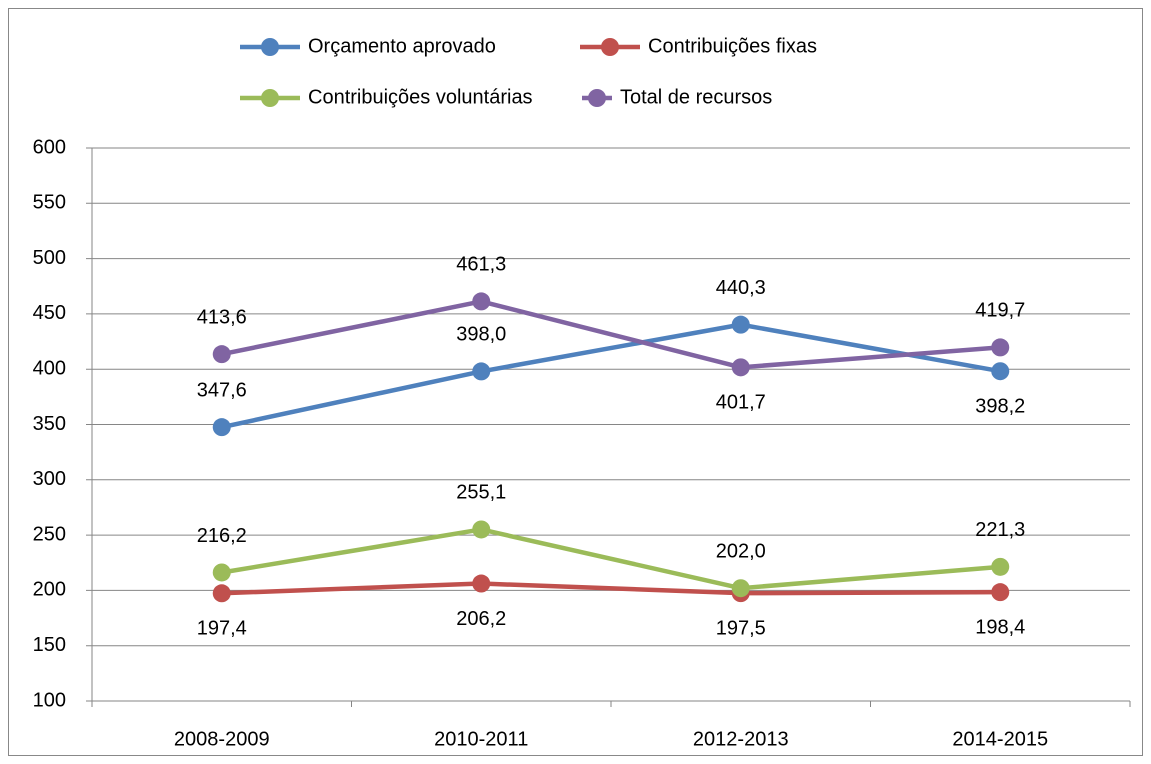 This screenshot has width=1151, height=764. I want to click on x-tick-label: 2012-2013, so click(741, 739).